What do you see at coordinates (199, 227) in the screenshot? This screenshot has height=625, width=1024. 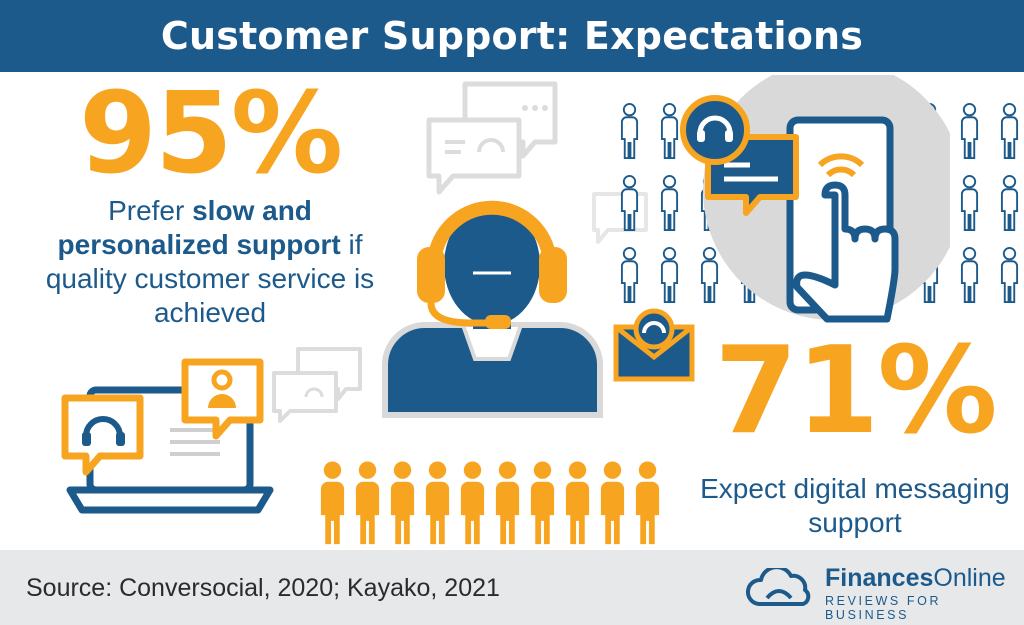 I see `stat-left-desc-bold: slow and personalized support` at bounding box center [199, 227].